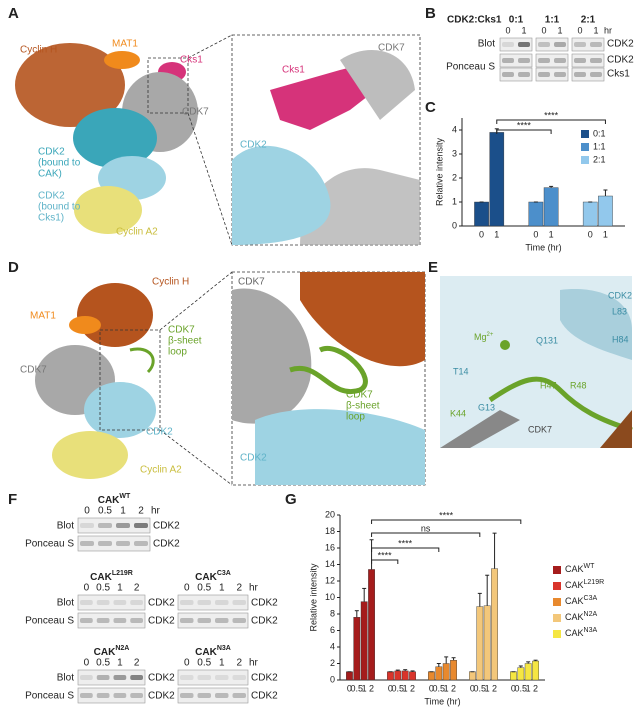  What do you see at coordinates (59, 163) in the screenshot?
I see `label: (bound to` at bounding box center [59, 163].